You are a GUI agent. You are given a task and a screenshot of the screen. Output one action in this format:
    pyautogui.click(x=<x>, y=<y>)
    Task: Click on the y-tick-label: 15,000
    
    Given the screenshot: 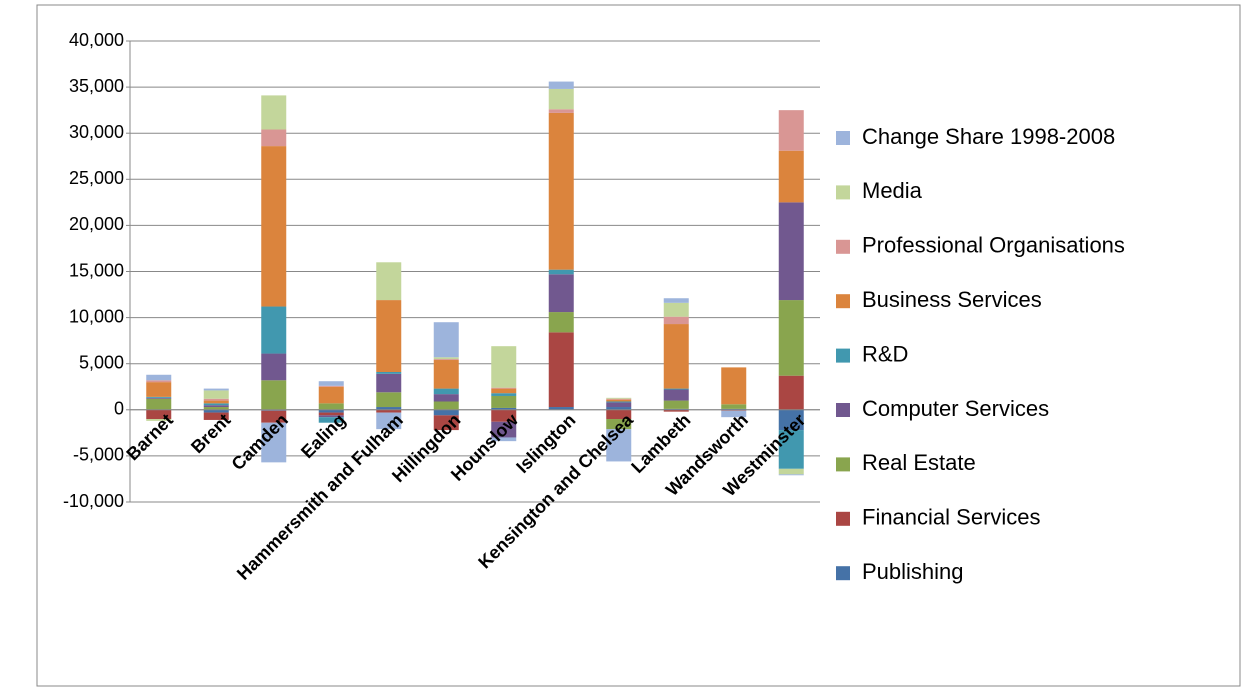 What is the action you would take?
    pyautogui.click(x=96, y=270)
    